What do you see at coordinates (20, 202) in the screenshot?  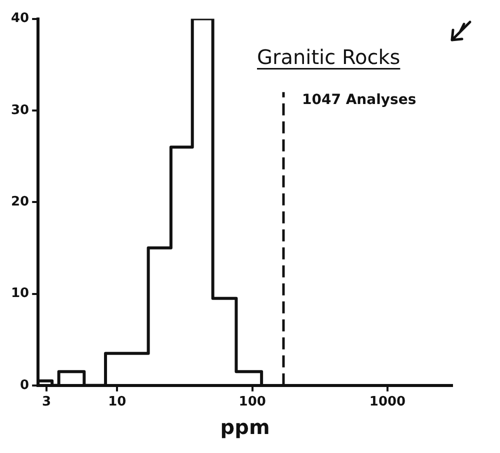 I see `y-tick-label: 20` at bounding box center [20, 202].